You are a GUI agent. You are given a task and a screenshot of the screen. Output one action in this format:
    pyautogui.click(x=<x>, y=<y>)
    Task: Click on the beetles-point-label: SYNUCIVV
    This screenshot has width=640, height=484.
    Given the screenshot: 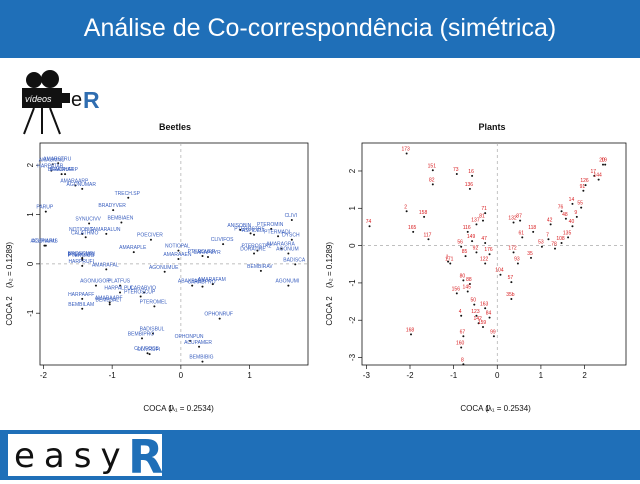 What is the action you would take?
    pyautogui.click(x=88, y=219)
    